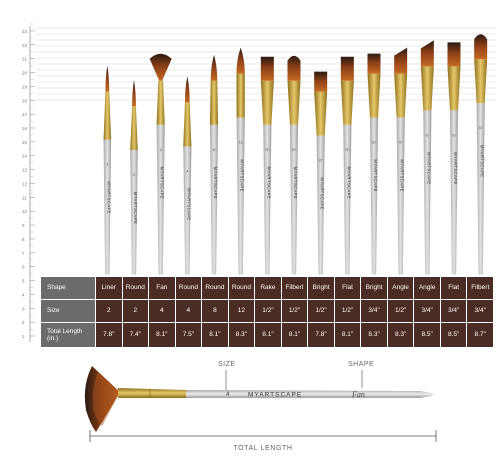  I want to click on ruler-tick-label: 14, so click(25, 156).